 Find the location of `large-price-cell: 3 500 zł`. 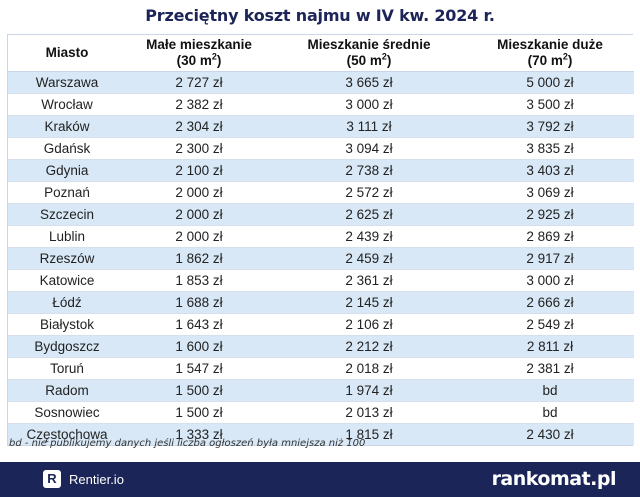

large-price-cell: 3 500 zł is located at coordinates (550, 103).